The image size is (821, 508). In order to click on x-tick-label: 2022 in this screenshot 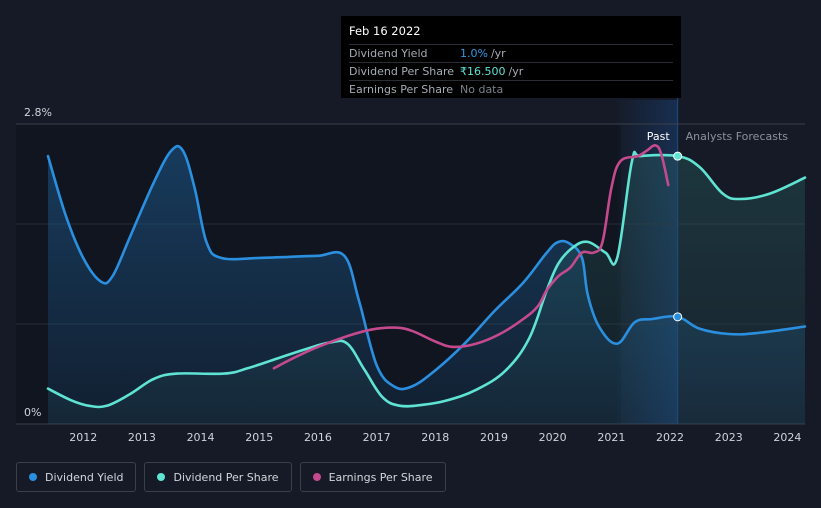, I will do `click(670, 437)`.